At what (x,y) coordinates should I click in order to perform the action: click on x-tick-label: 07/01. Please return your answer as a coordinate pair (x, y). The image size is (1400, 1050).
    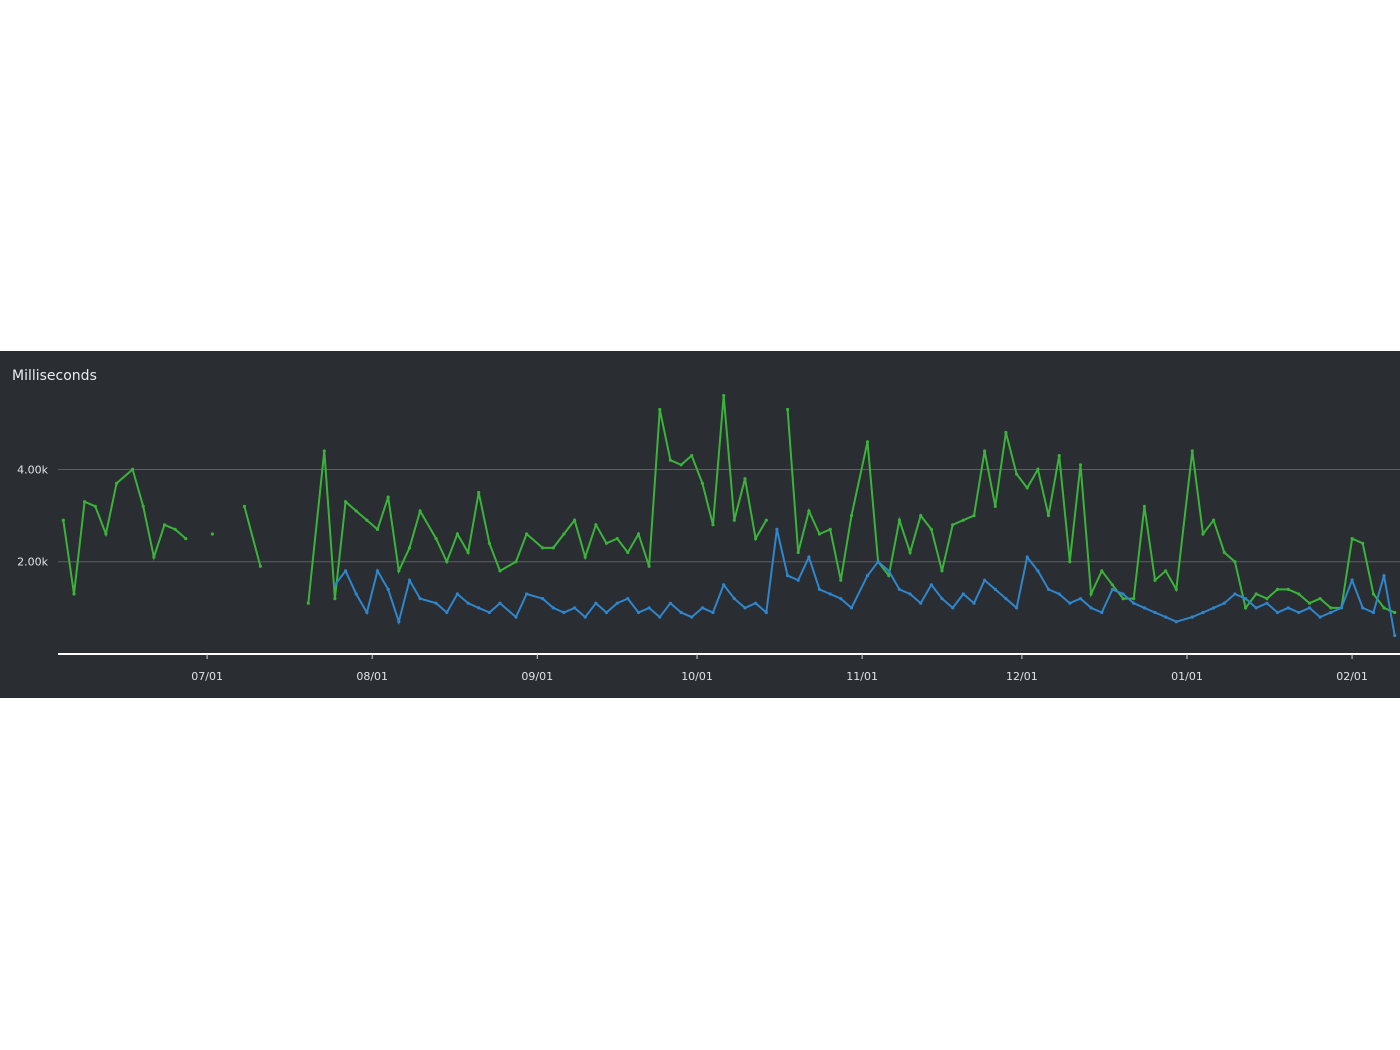
    Looking at the image, I should click on (207, 676).